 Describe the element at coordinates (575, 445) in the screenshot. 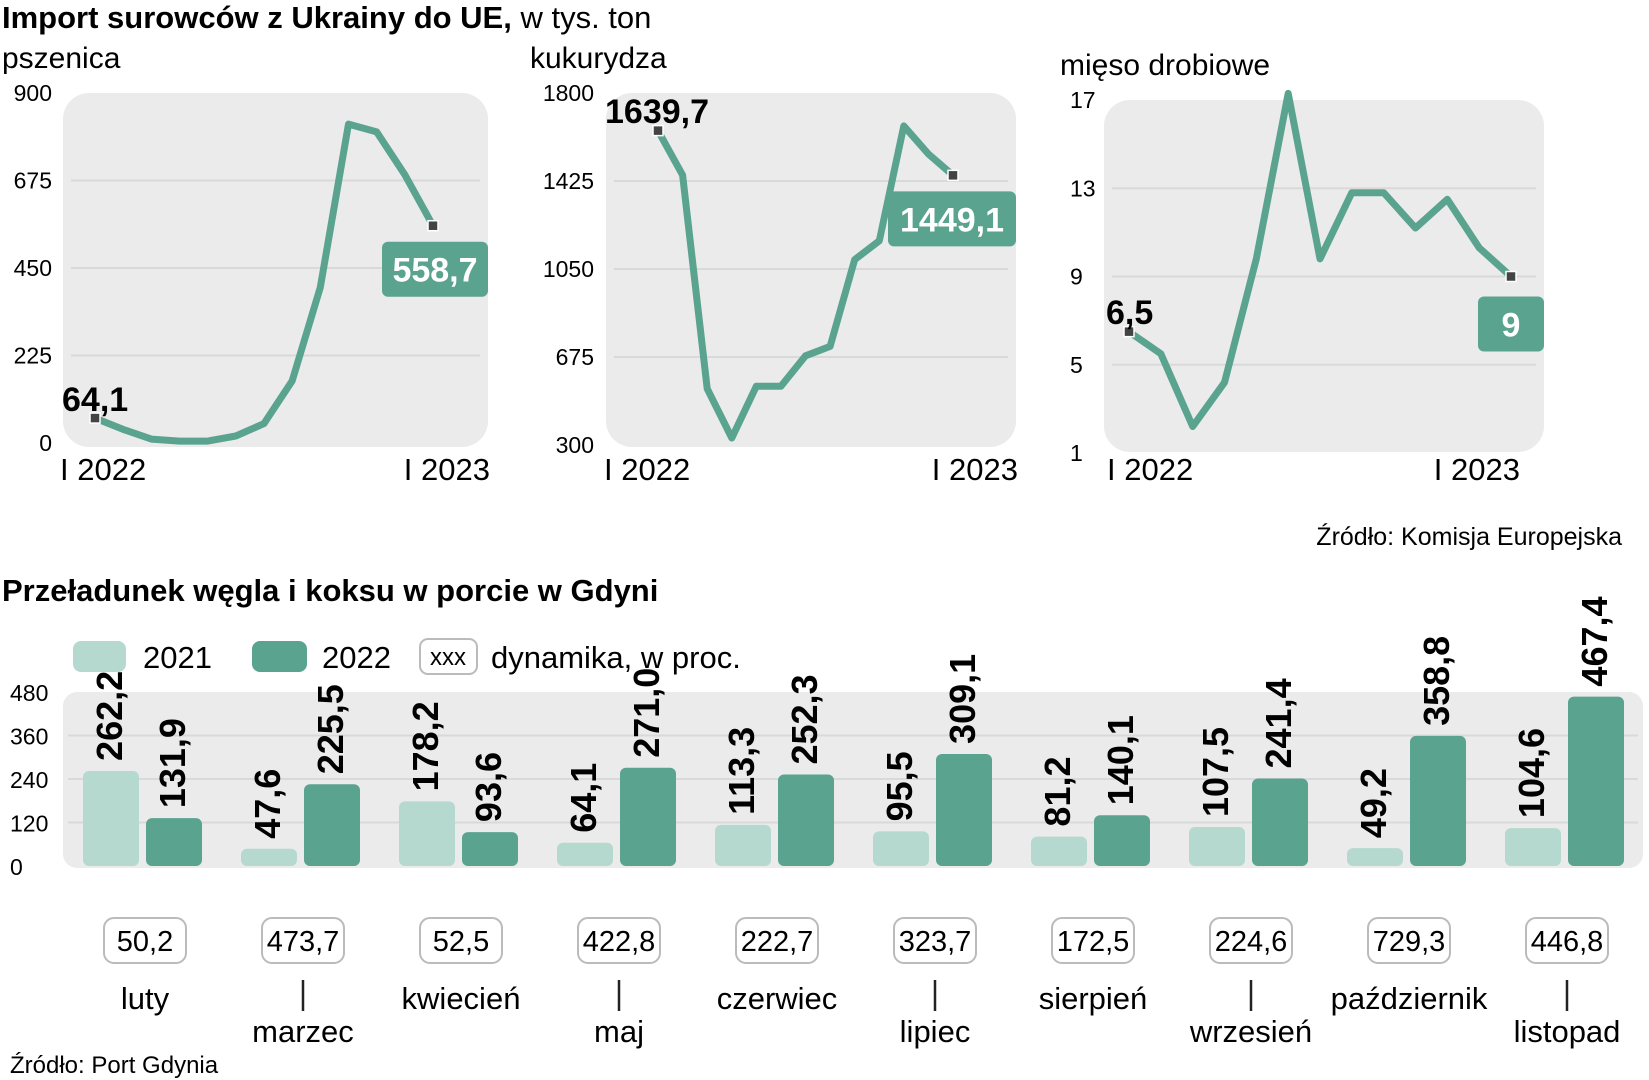

I see `y-tick-label: 300` at that location.